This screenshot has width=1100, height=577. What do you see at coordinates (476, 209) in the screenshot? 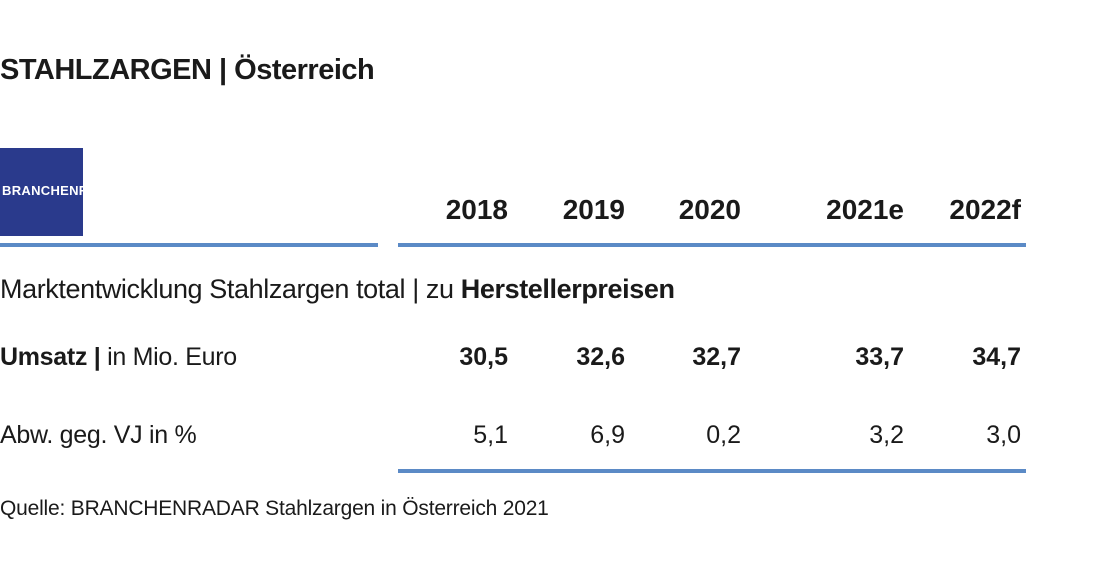
I see `column-header: 2018` at bounding box center [476, 209].